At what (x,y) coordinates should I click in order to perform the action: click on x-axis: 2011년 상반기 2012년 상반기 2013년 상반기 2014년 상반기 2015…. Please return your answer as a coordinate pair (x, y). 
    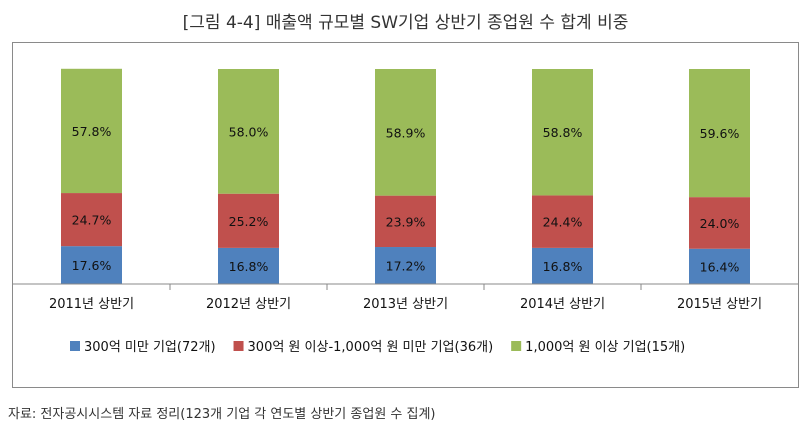
    Looking at the image, I should click on (405, 297).